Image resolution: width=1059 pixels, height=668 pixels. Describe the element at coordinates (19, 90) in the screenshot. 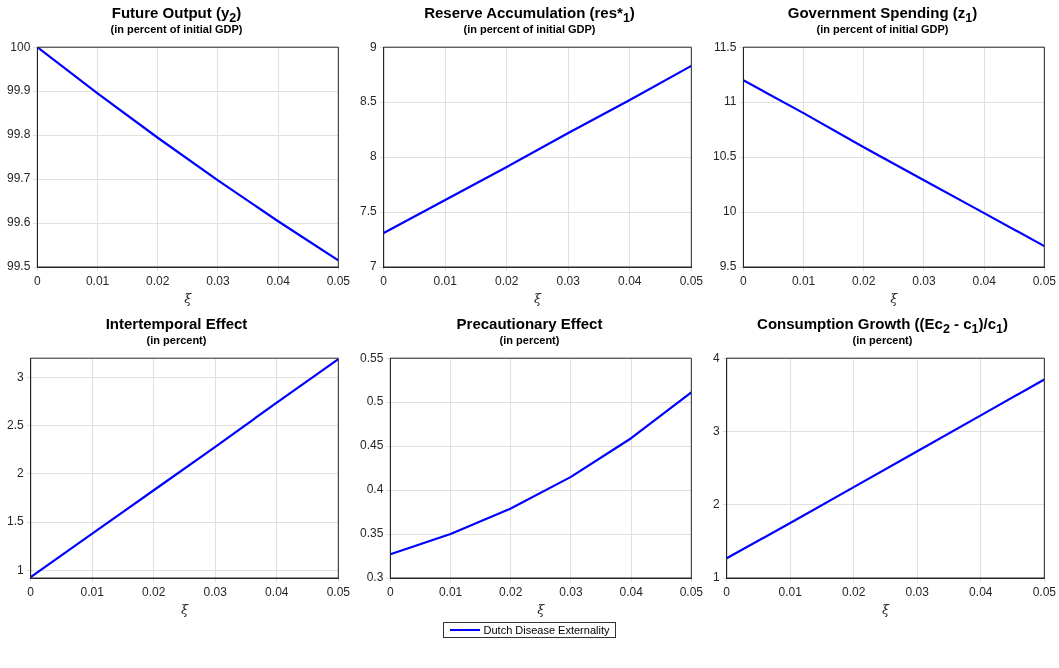

I see `y-tick-label: 99.9` at that location.